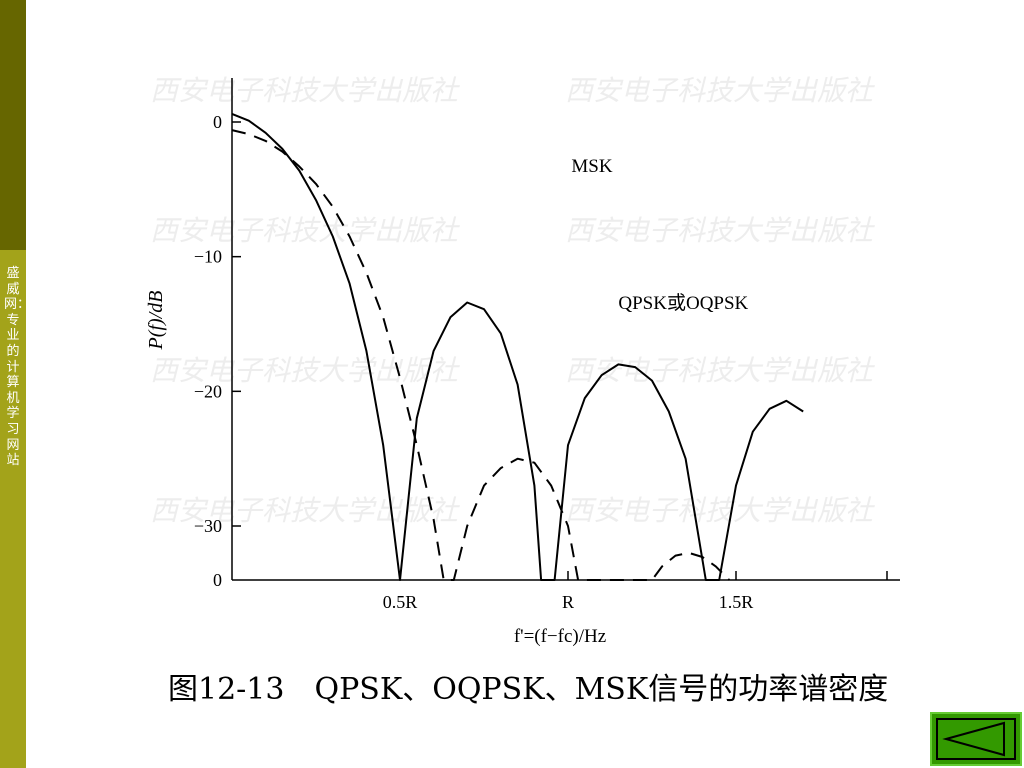  What do you see at coordinates (591, 166) in the screenshot?
I see `series-annotation: MSK` at bounding box center [591, 166].